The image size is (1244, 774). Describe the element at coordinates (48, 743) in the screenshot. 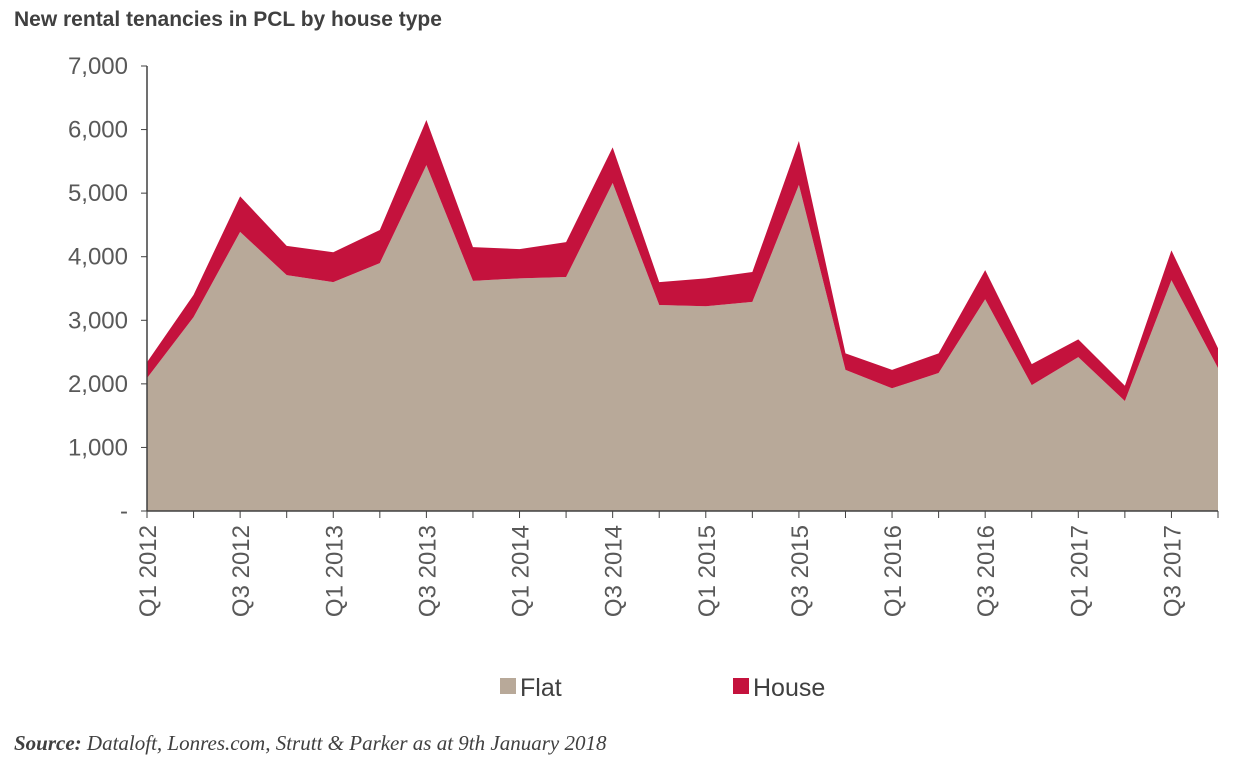

I see `source-label: Source:` at that location.